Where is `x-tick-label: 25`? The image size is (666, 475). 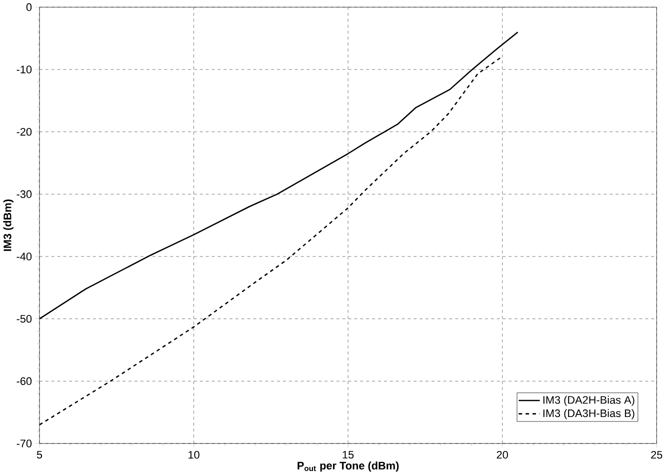
x-tick-label: 25 is located at coordinates (656, 454).